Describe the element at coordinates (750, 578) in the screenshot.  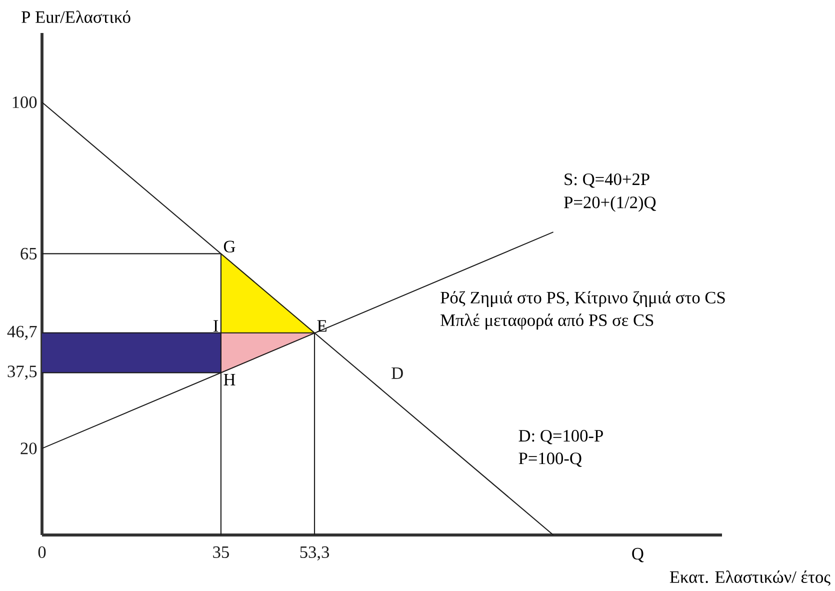
I see `text: Εκατ. Ελαστικών/ έτος` at that location.